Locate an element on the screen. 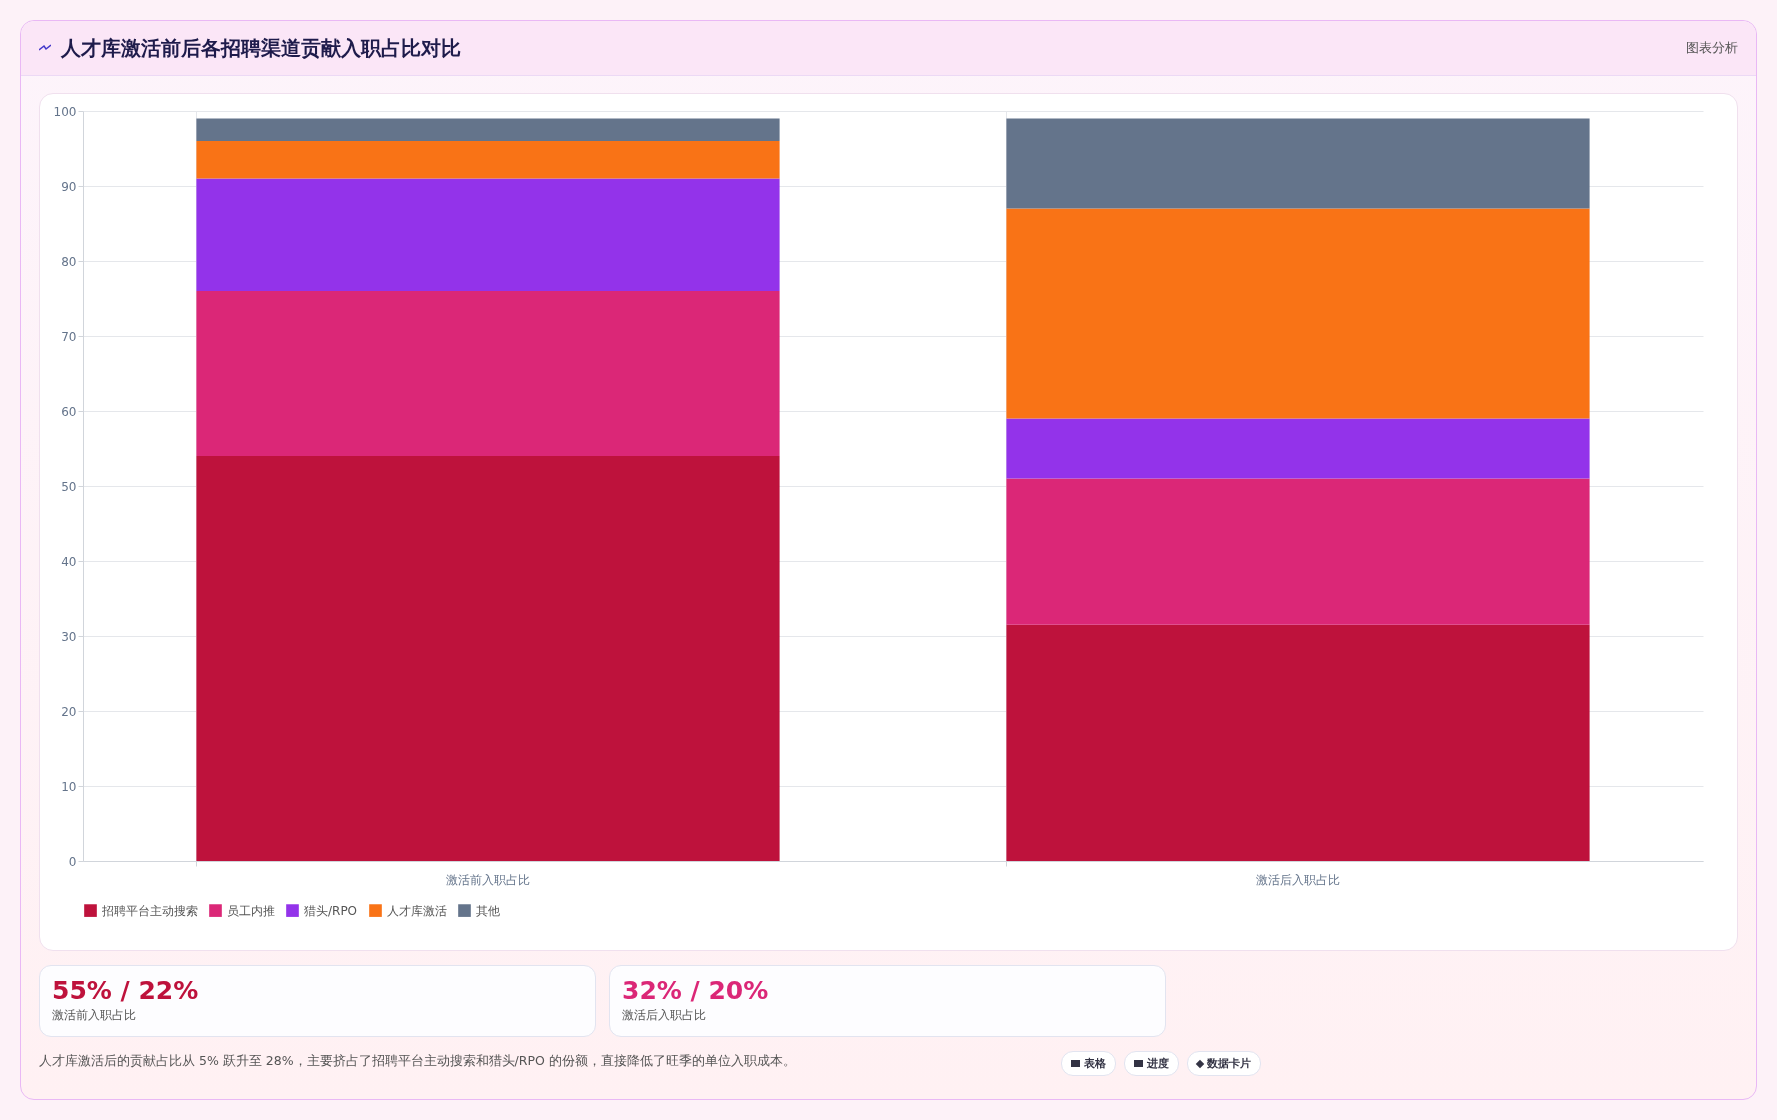  y-tick-label: 80 is located at coordinates (69, 261).